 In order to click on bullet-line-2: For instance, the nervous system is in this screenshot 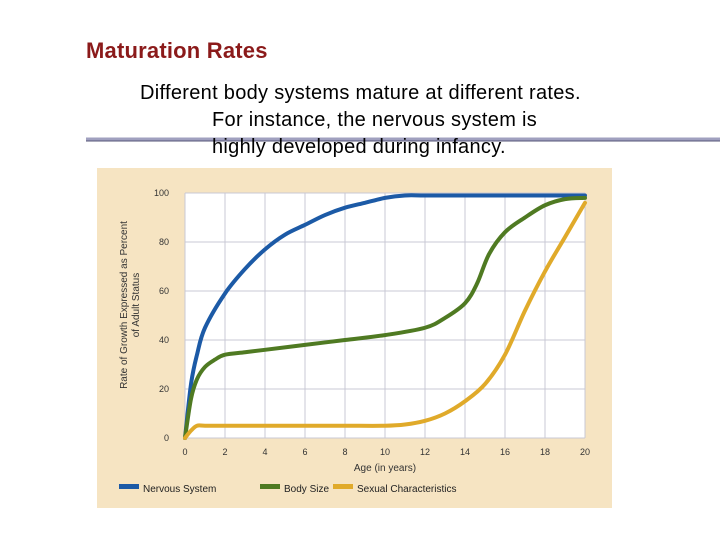, I will do `click(375, 120)`.